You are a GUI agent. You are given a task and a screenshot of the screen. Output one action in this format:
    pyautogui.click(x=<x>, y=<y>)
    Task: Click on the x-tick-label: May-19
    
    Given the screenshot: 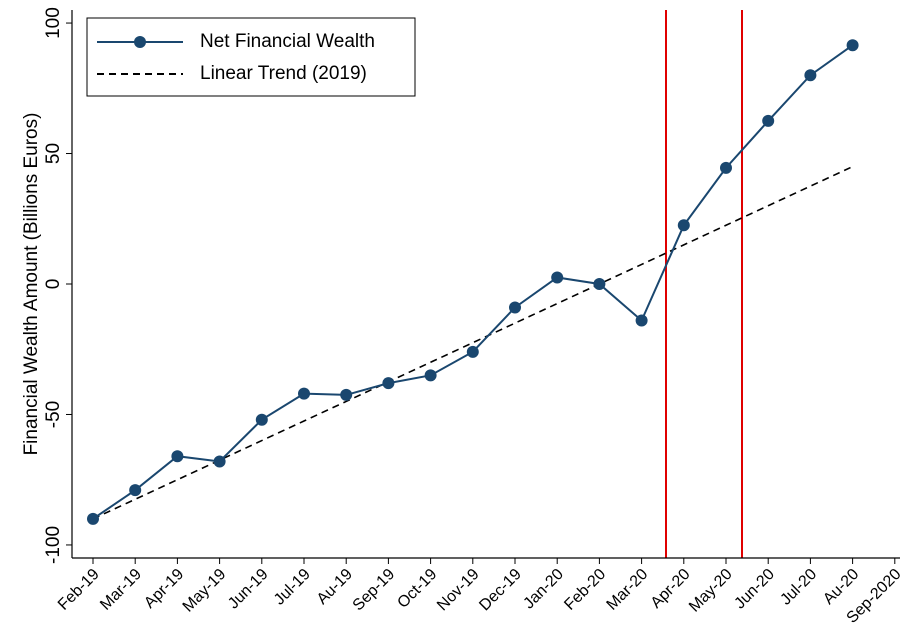 What is the action you would take?
    pyautogui.click(x=205, y=591)
    